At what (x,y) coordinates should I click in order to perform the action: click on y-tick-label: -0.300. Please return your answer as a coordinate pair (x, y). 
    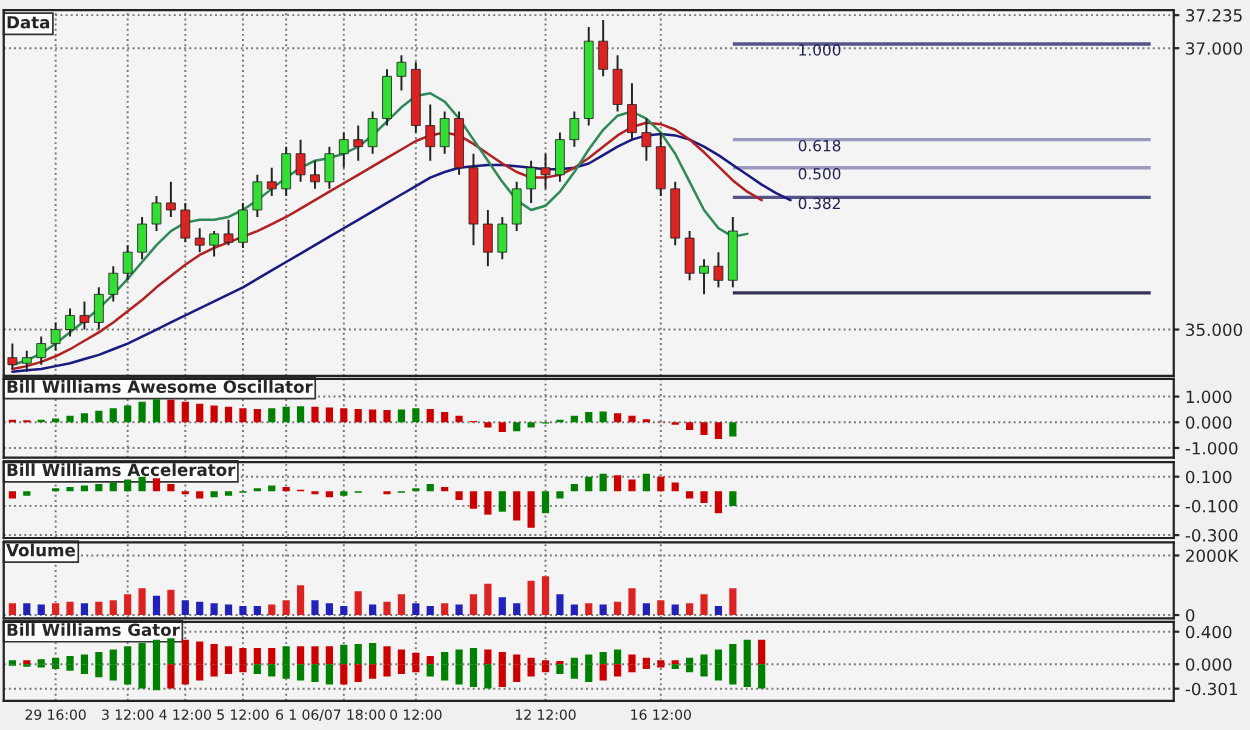
    Looking at the image, I should click on (1211, 535).